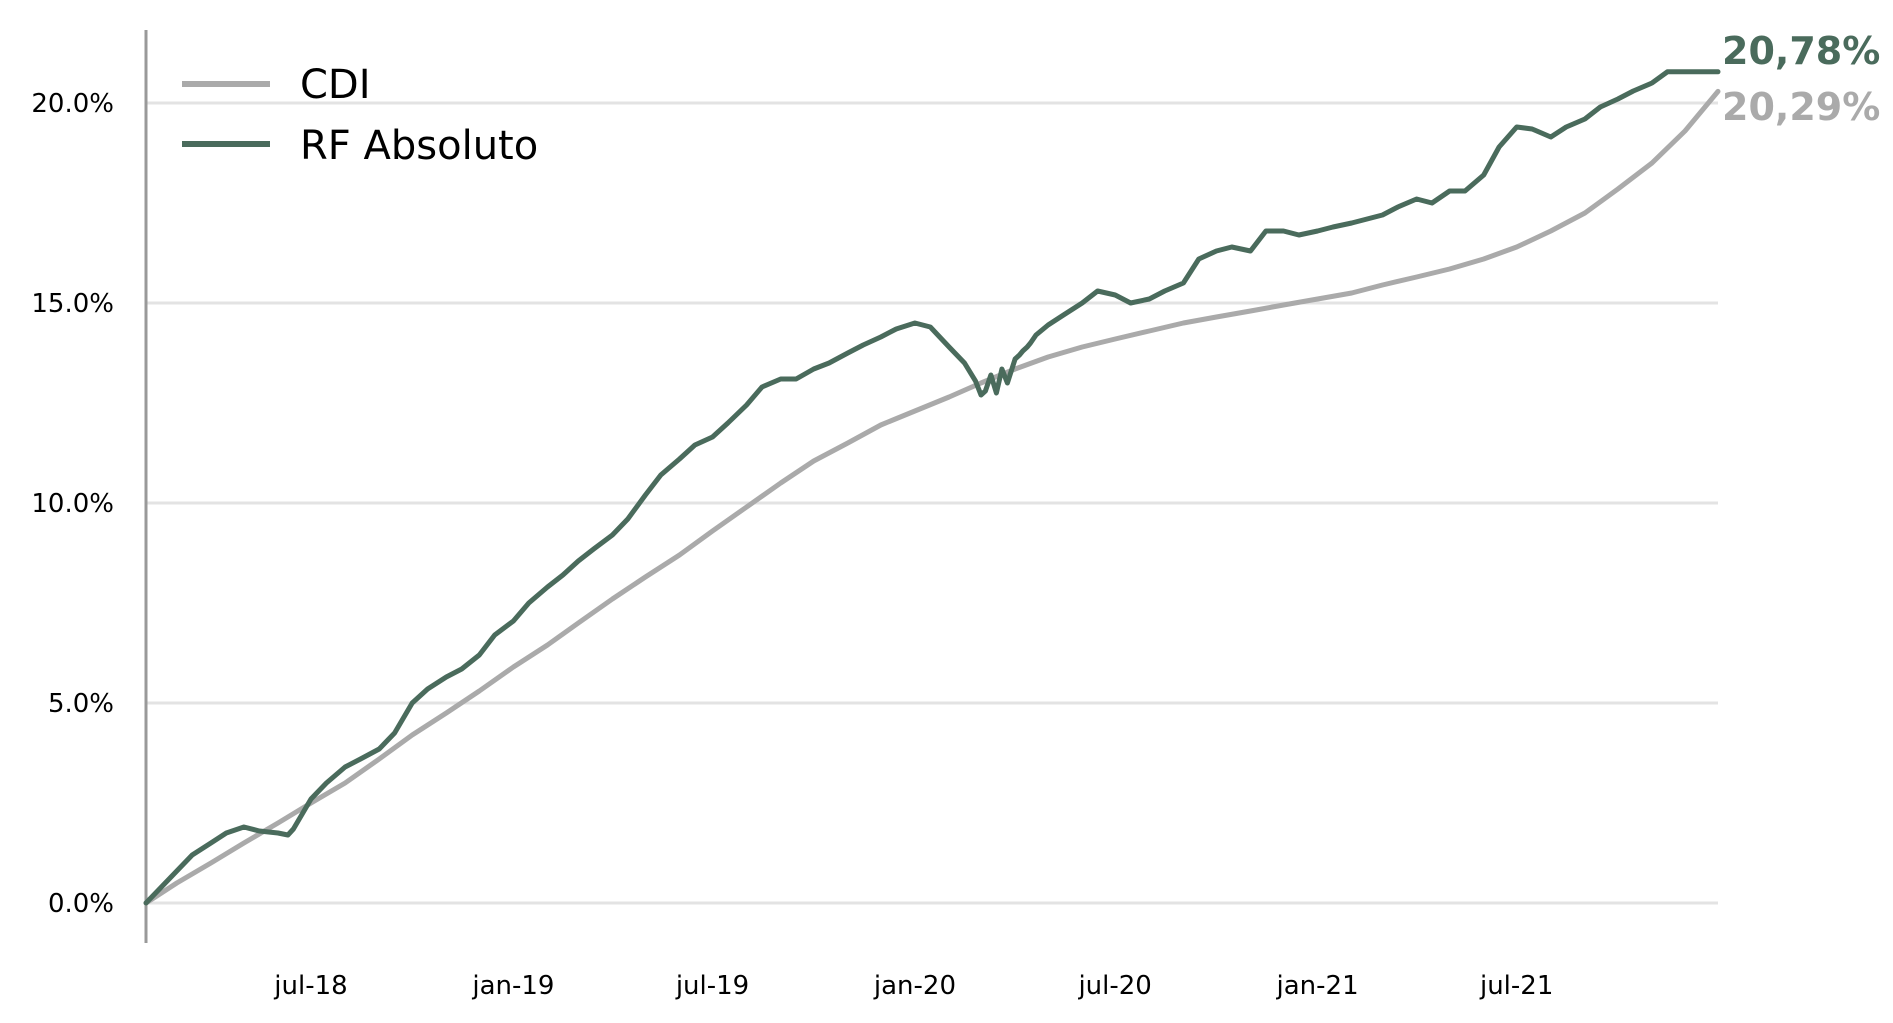  What do you see at coordinates (335, 85) in the screenshot?
I see `legend-label-cdi: CDI` at bounding box center [335, 85].